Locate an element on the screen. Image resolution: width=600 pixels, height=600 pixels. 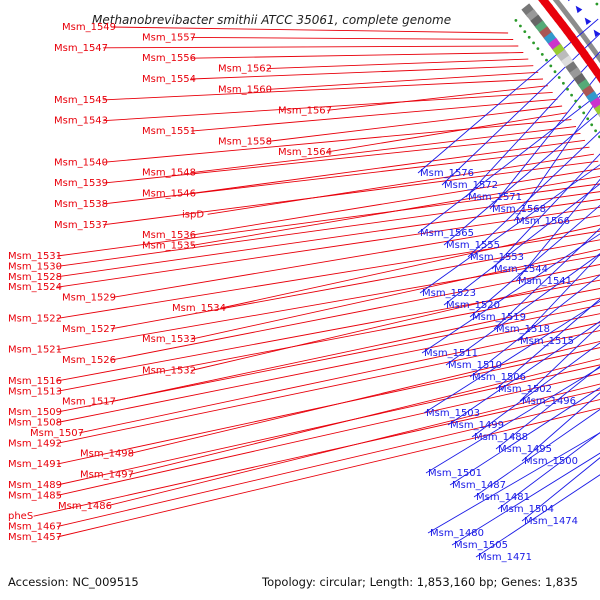
forward-gene-label: Msm_1521 is located at coordinates (35, 350).